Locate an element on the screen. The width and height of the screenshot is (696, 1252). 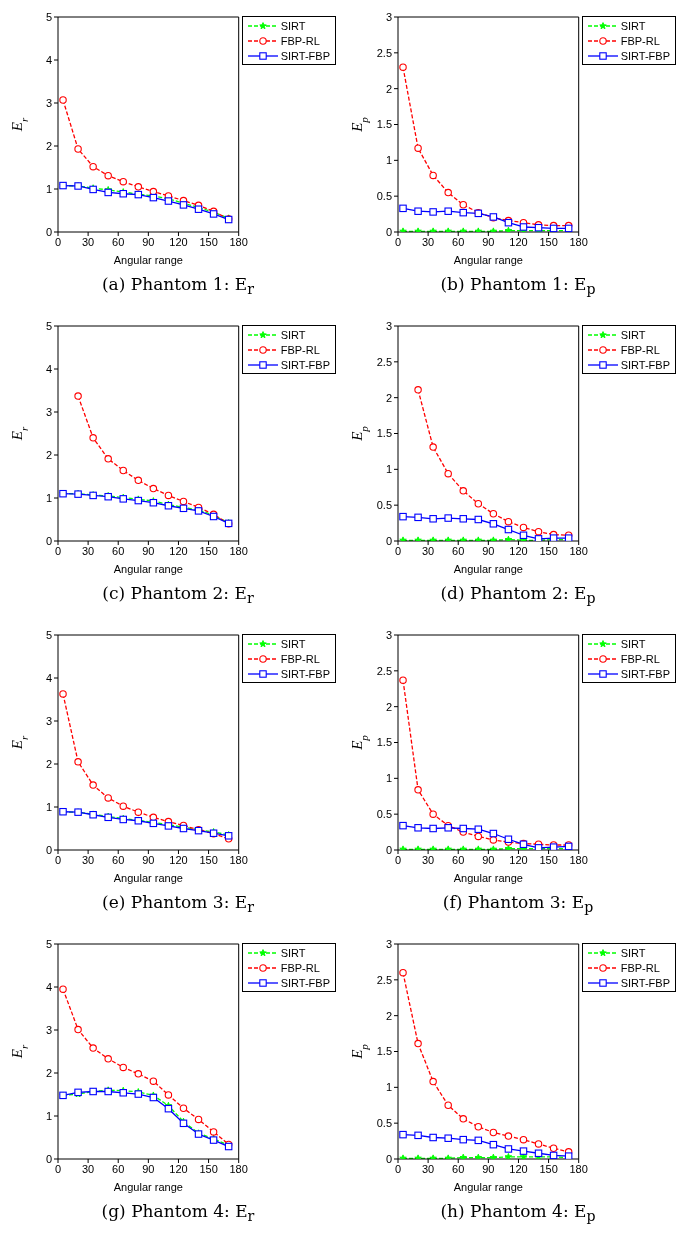
text: (b) Phantom 1: E$_{p}$ is located at coordinates (518, 286).